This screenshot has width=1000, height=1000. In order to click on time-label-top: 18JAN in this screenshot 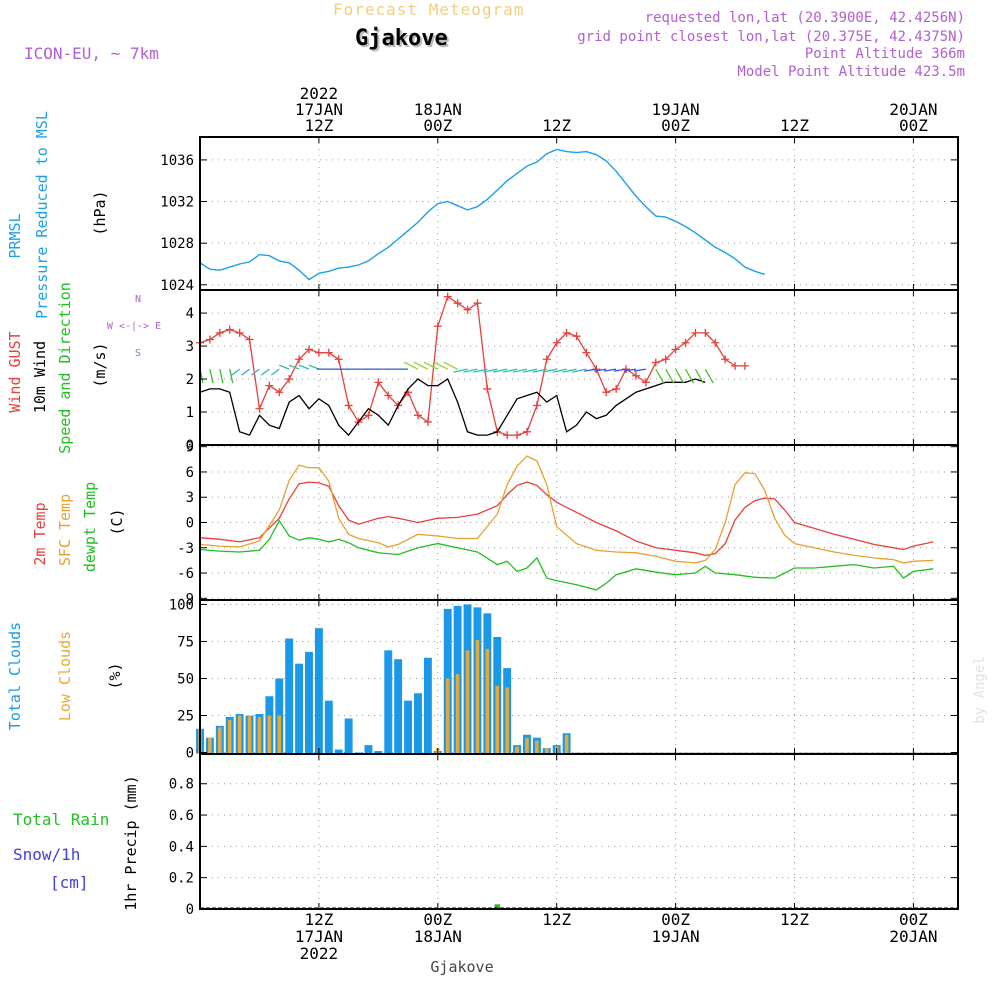, I will do `click(438, 109)`.